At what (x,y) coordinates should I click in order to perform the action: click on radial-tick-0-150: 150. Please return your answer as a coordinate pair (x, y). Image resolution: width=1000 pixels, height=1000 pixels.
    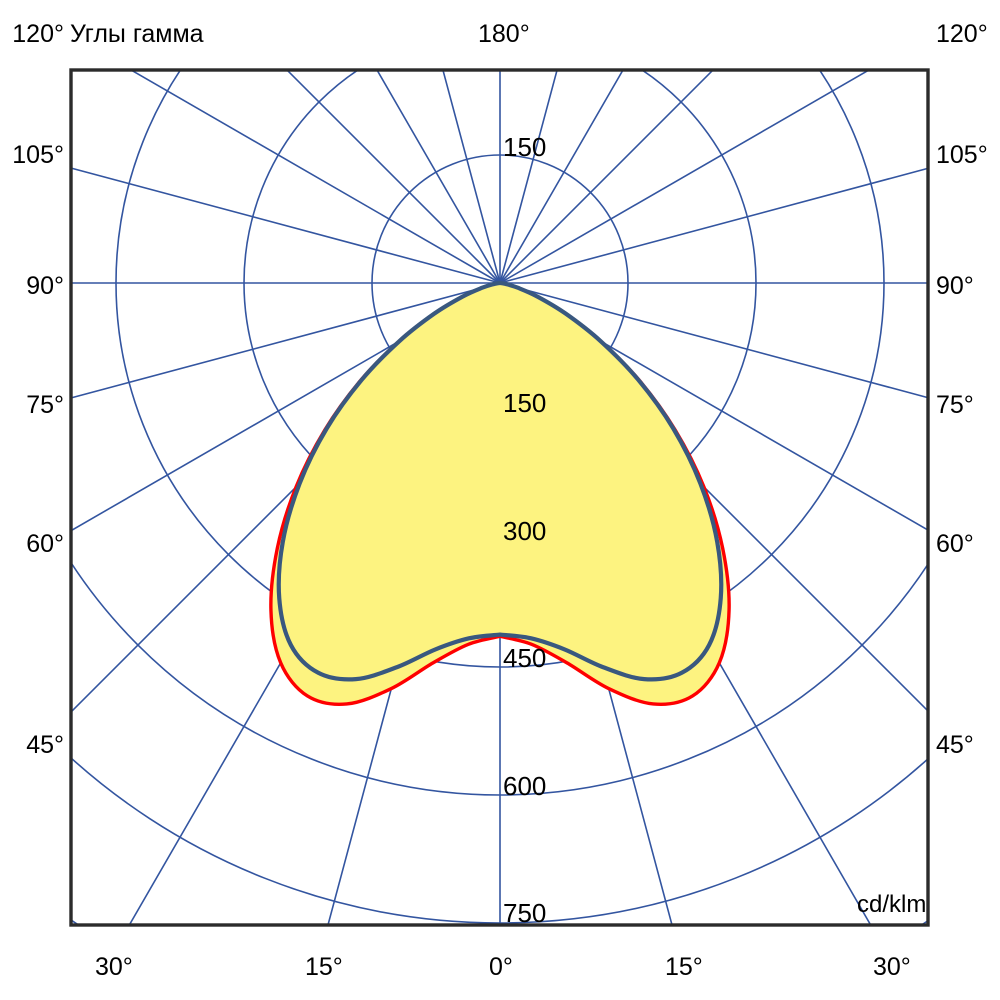
    Looking at the image, I should click on (525, 147).